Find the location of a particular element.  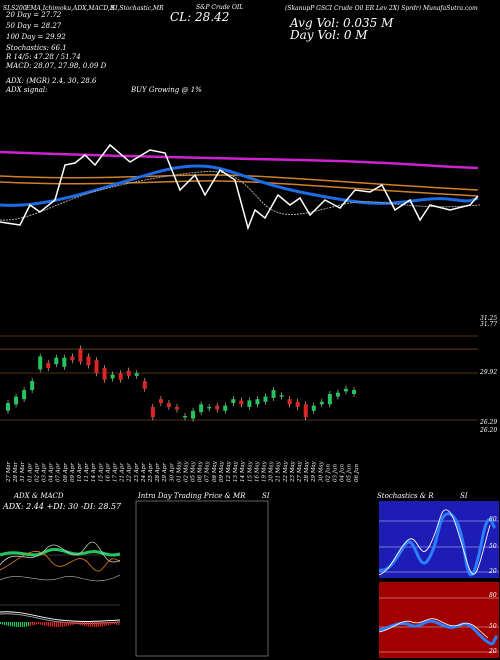

si-tick-80: 80 is located at coordinates (493, 595).